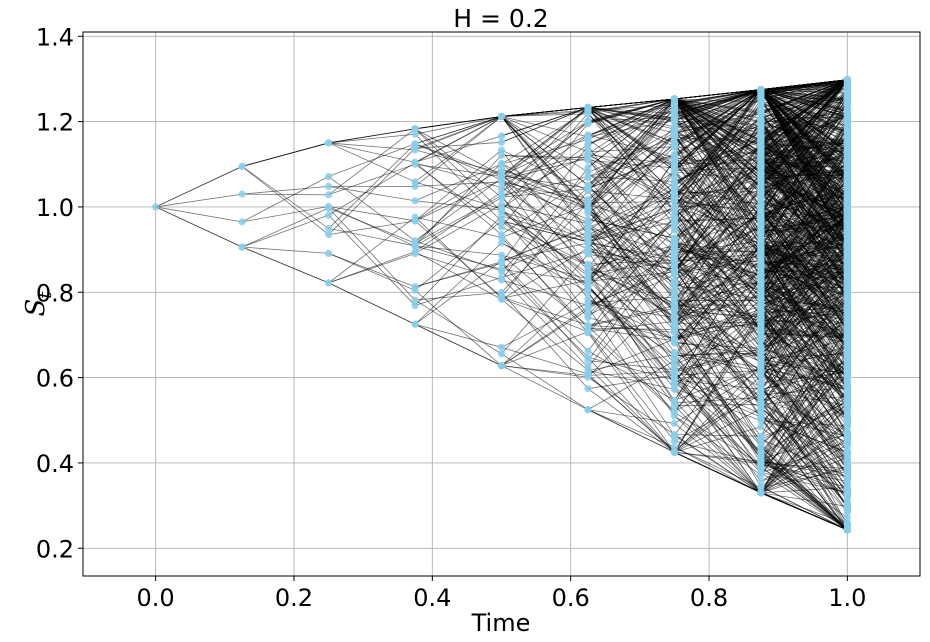  What do you see at coordinates (432, 598) in the screenshot?
I see `x-tick-label: 0.4` at bounding box center [432, 598].